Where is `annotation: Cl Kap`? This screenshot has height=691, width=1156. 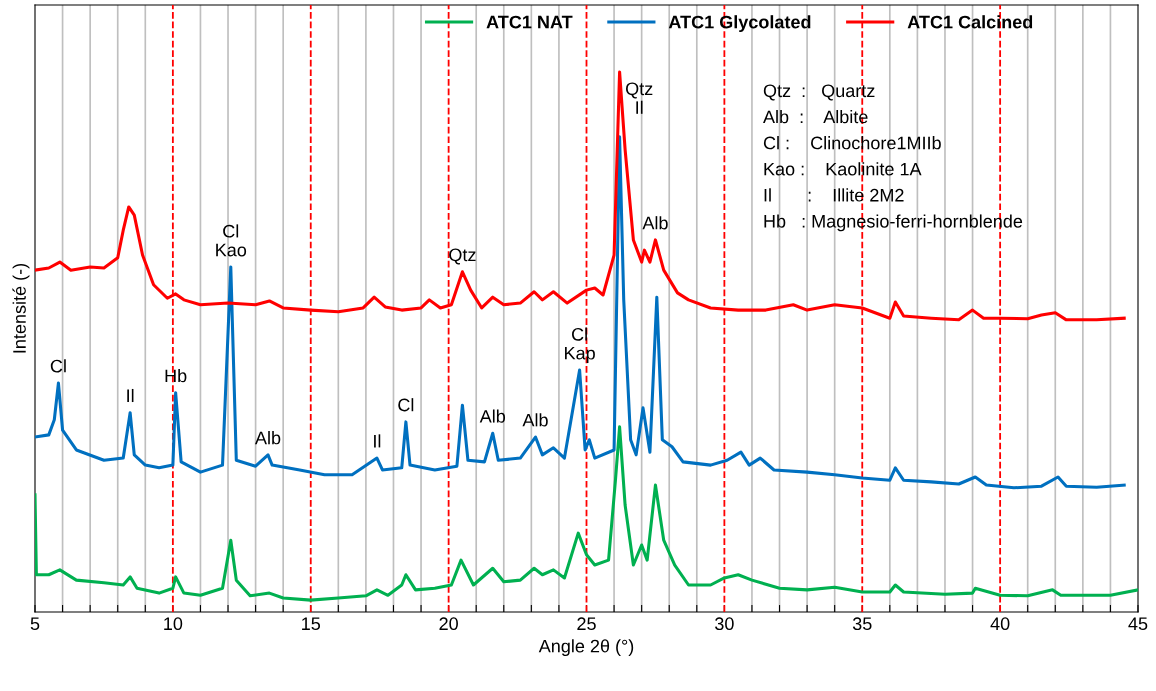
annotation: Cl Kap is located at coordinates (580, 345).